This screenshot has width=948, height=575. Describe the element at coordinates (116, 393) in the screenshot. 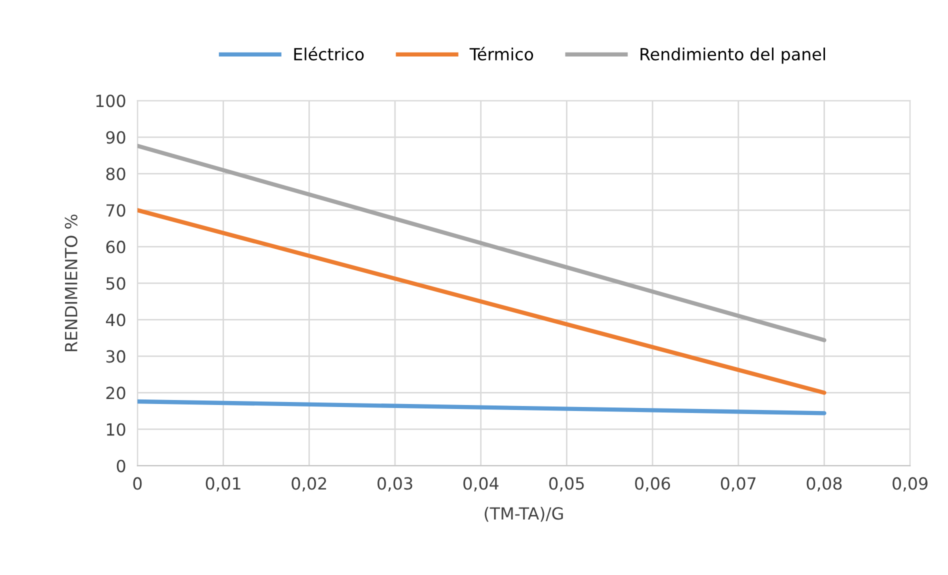

I see `y-tick-label: 20` at that location.